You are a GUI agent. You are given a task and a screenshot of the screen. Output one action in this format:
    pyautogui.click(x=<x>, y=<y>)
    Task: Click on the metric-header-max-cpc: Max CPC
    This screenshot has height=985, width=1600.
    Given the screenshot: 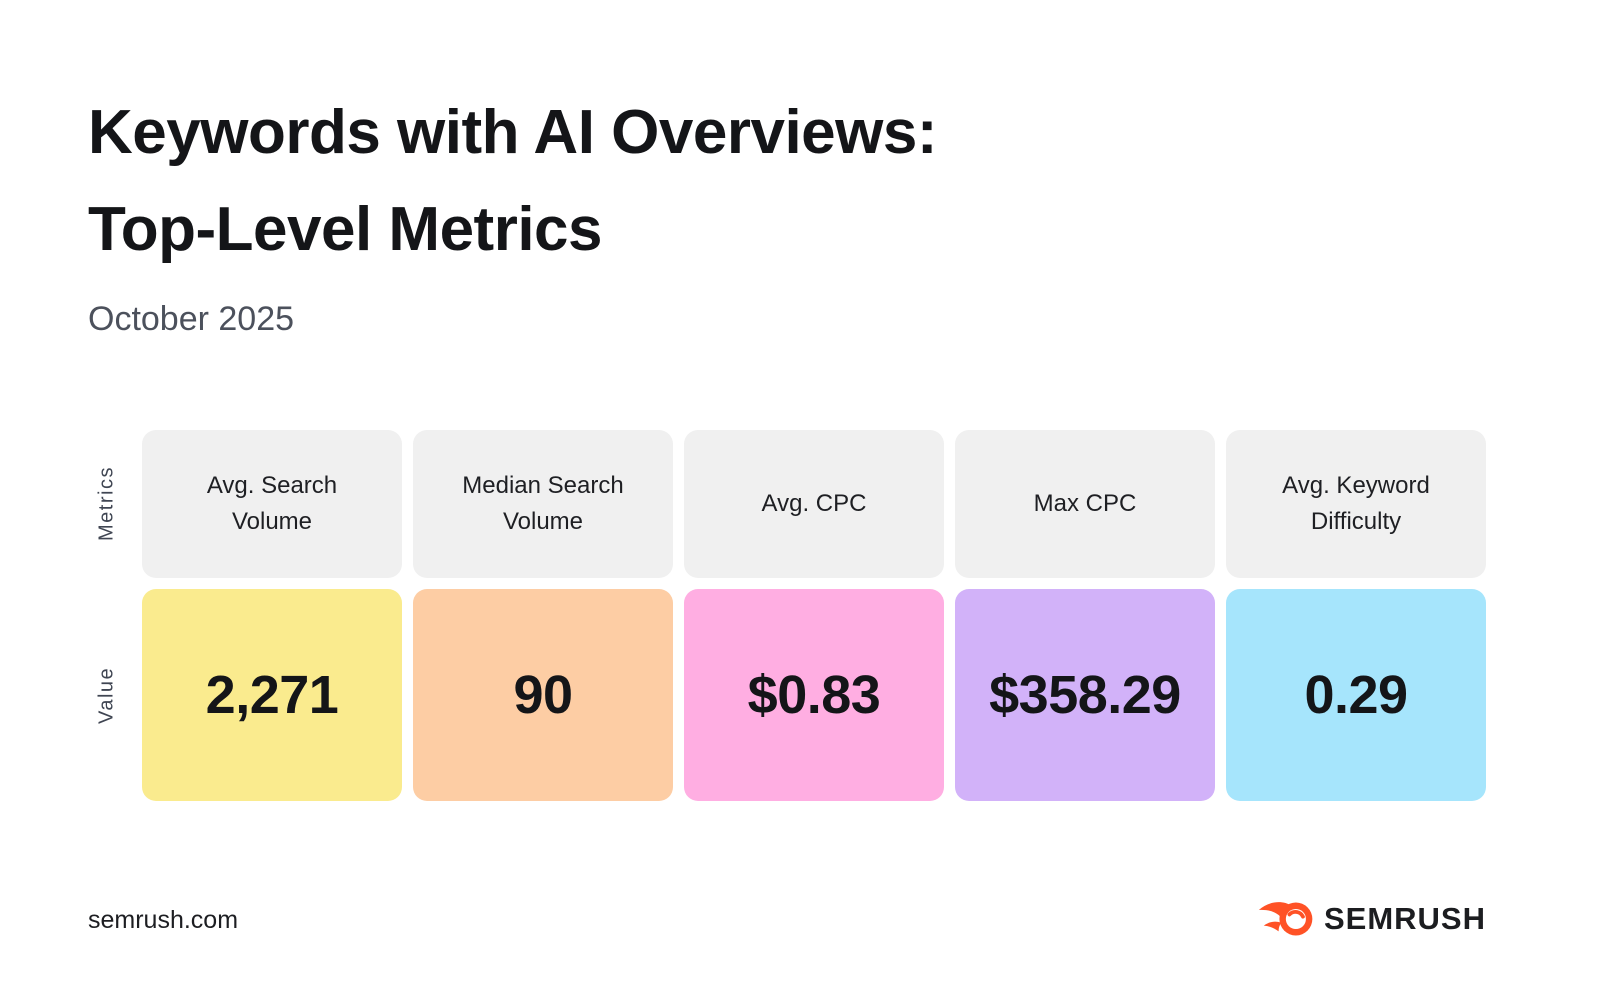 What is the action you would take?
    pyautogui.click(x=1085, y=504)
    